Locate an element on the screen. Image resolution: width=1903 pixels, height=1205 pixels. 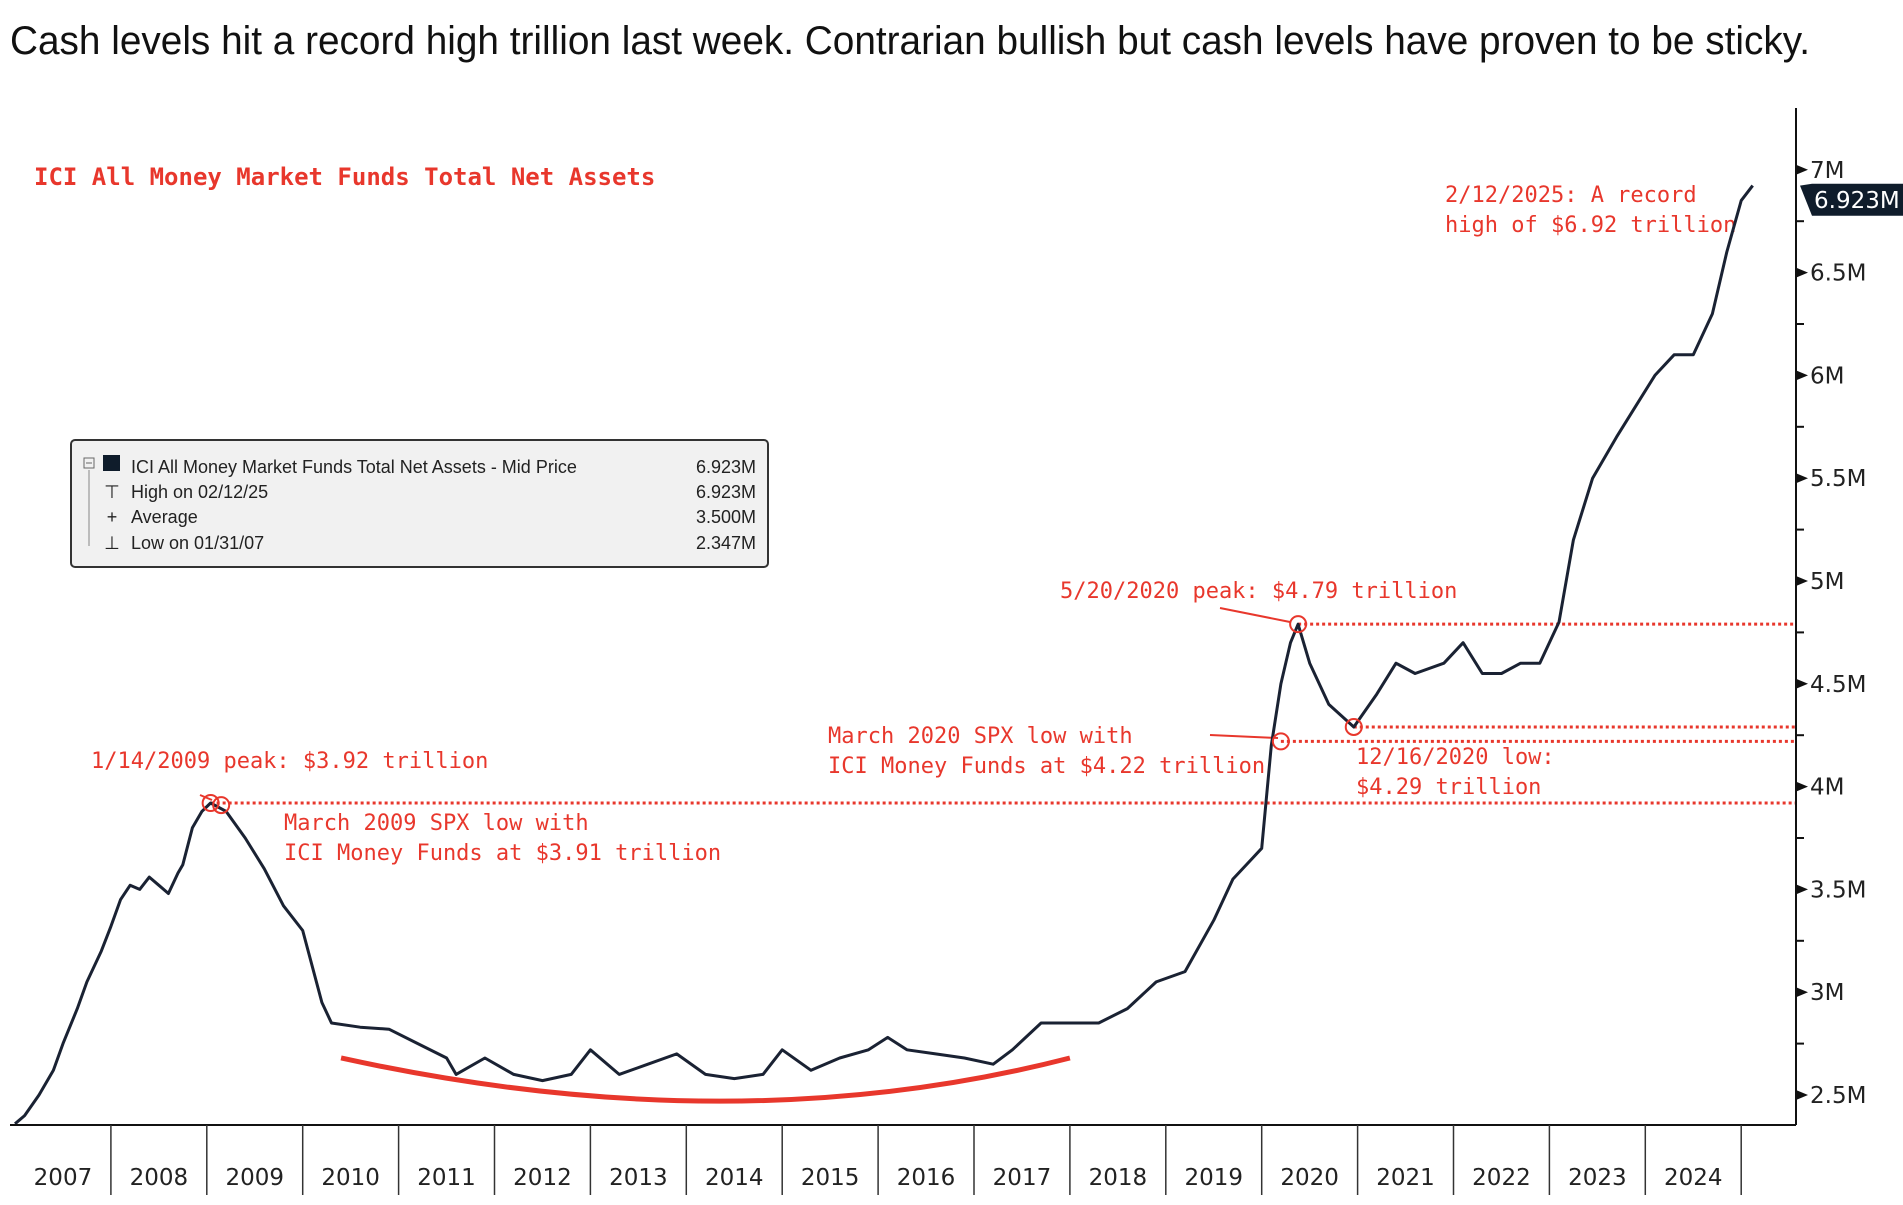
x-tick-label: 2014 is located at coordinates (734, 1178).